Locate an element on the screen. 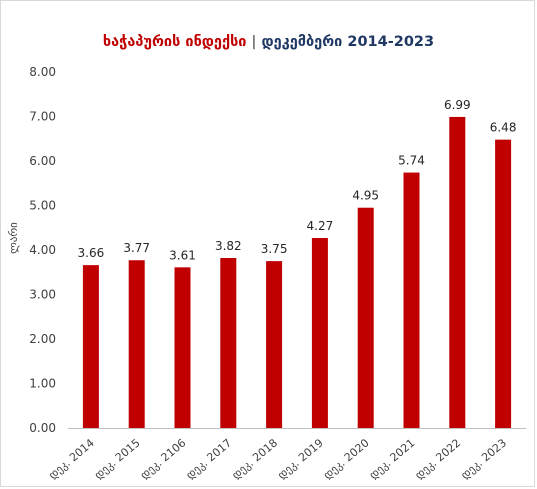 The image size is (537, 489). y-tick-label: 6.00 is located at coordinates (42, 161).